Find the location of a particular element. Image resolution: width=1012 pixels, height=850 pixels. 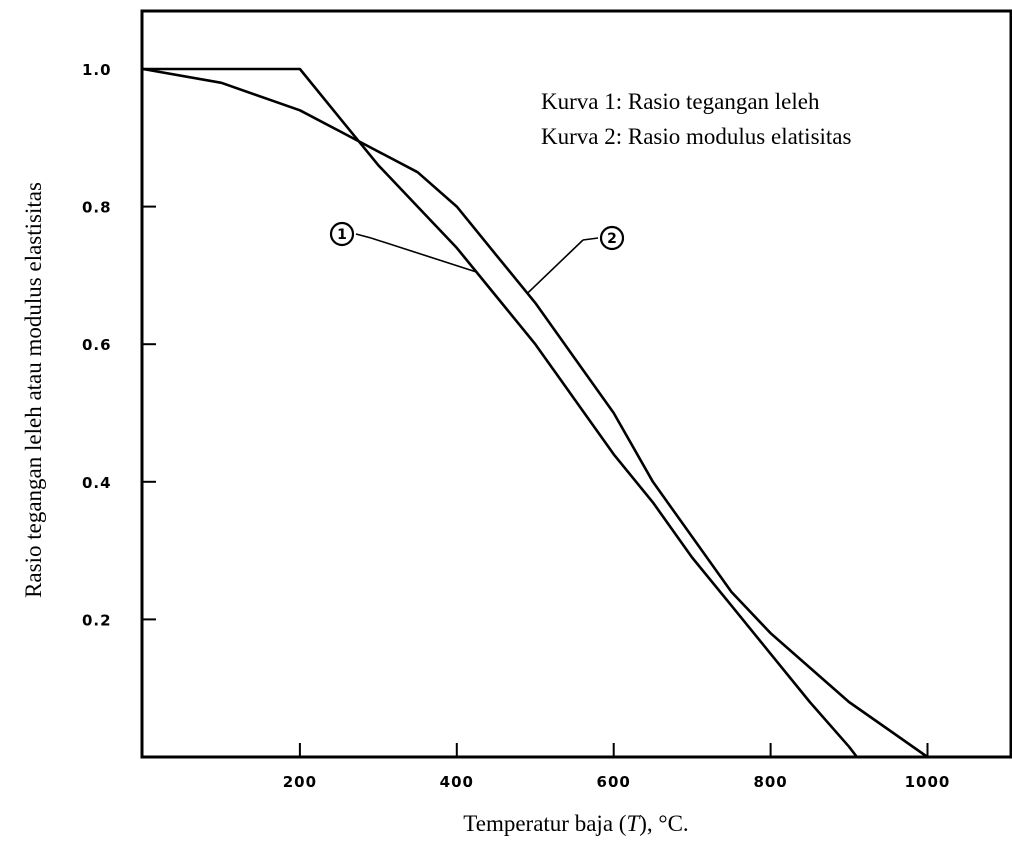

callout-1-badge is located at coordinates (342, 234).